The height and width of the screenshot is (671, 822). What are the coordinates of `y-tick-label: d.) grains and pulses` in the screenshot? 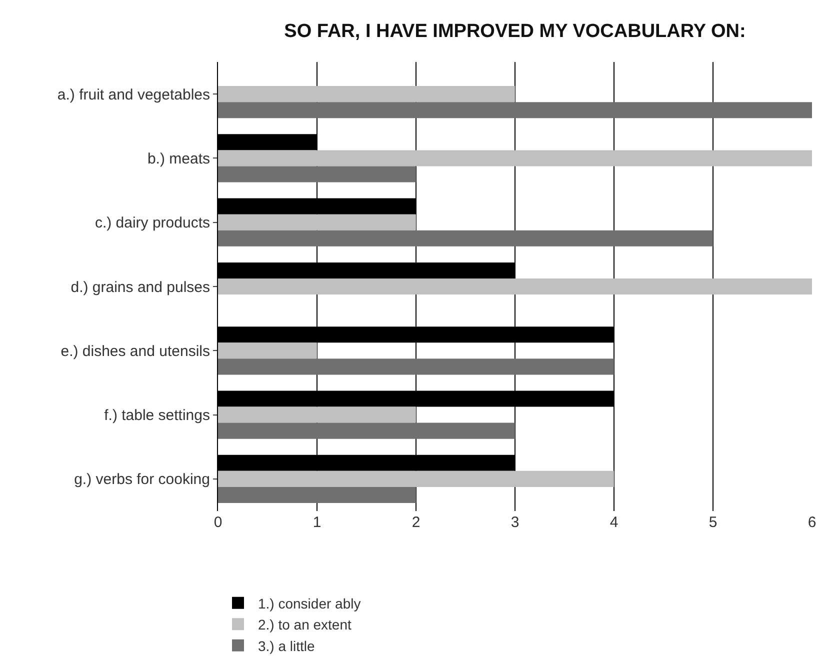 It's located at (140, 287).